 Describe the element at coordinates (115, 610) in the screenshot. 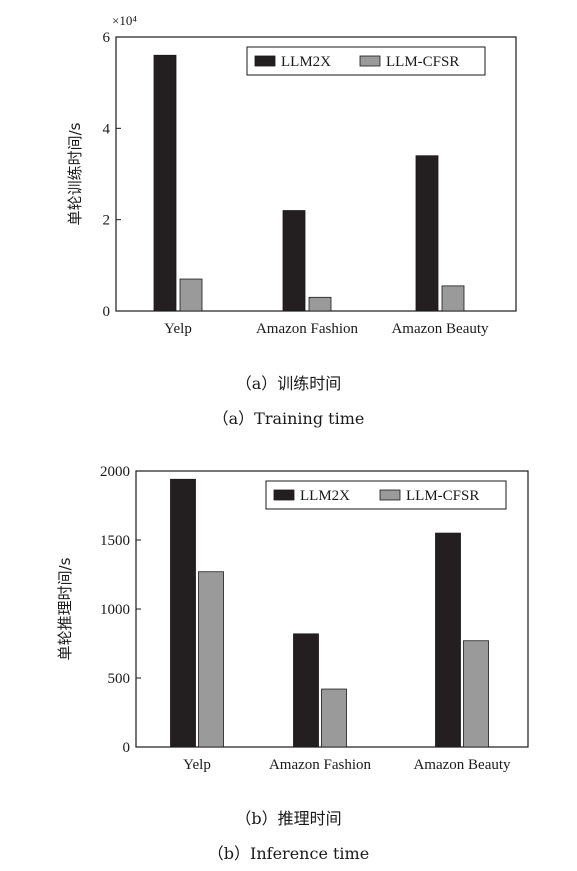

I see `y-tick-label: 1000` at that location.